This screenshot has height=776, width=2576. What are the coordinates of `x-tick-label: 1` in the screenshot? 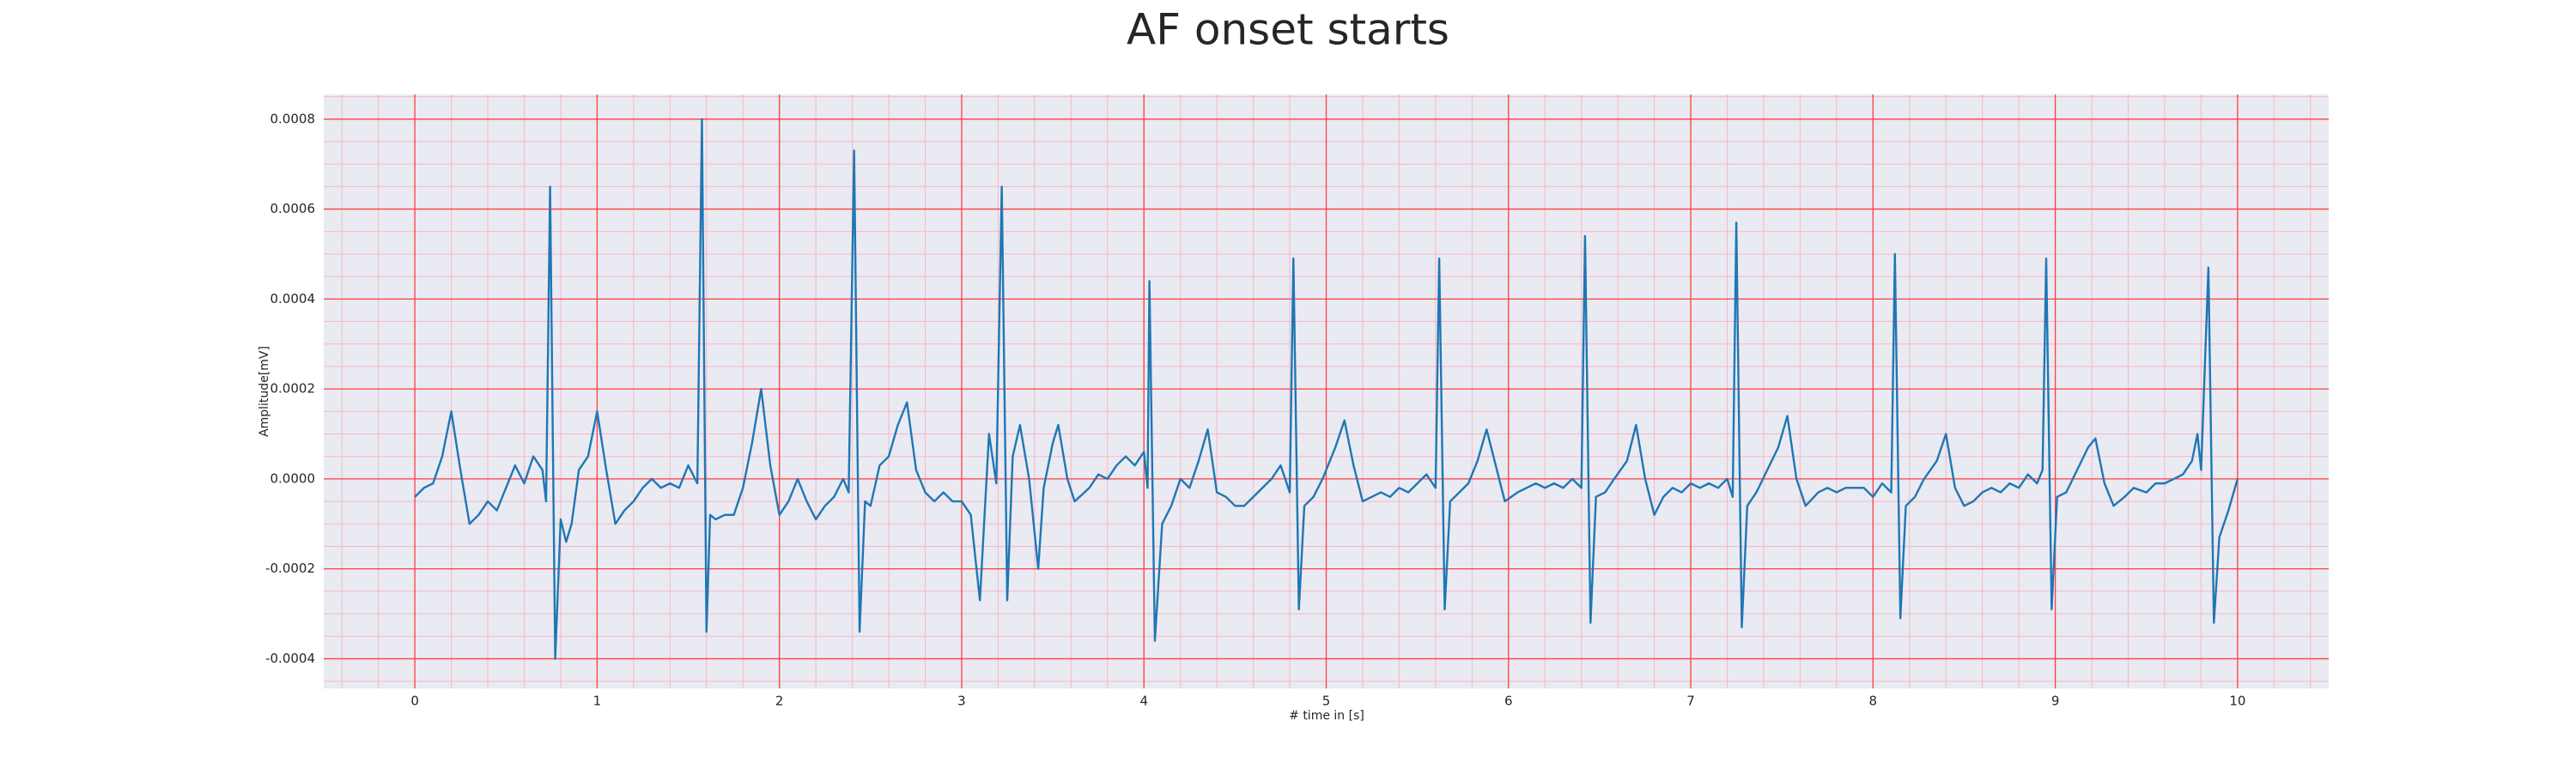 It's located at (597, 701).